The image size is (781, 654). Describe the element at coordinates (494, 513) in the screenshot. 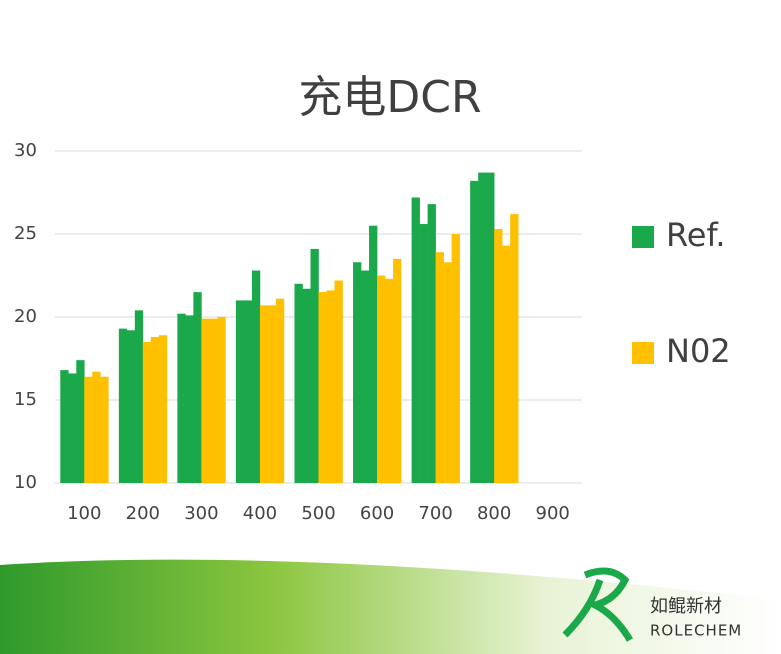

I see `x-tick-label: 800` at that location.